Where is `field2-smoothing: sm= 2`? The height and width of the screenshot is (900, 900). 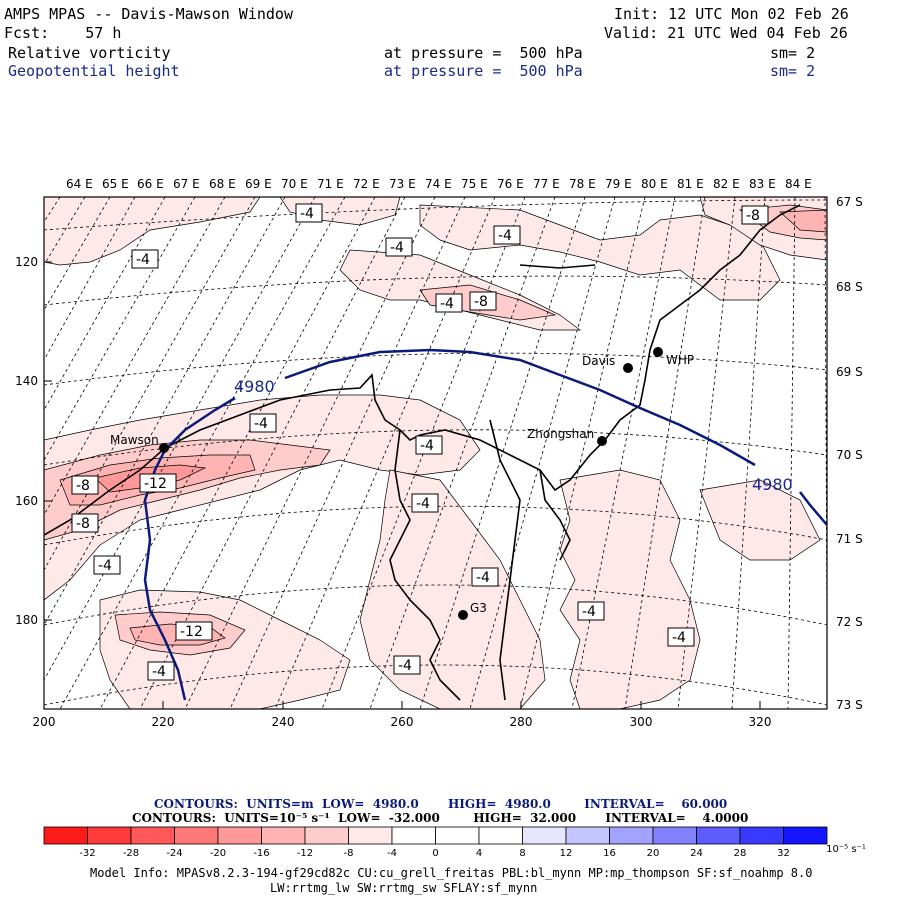 field2-smoothing: sm= 2 is located at coordinates (793, 71).